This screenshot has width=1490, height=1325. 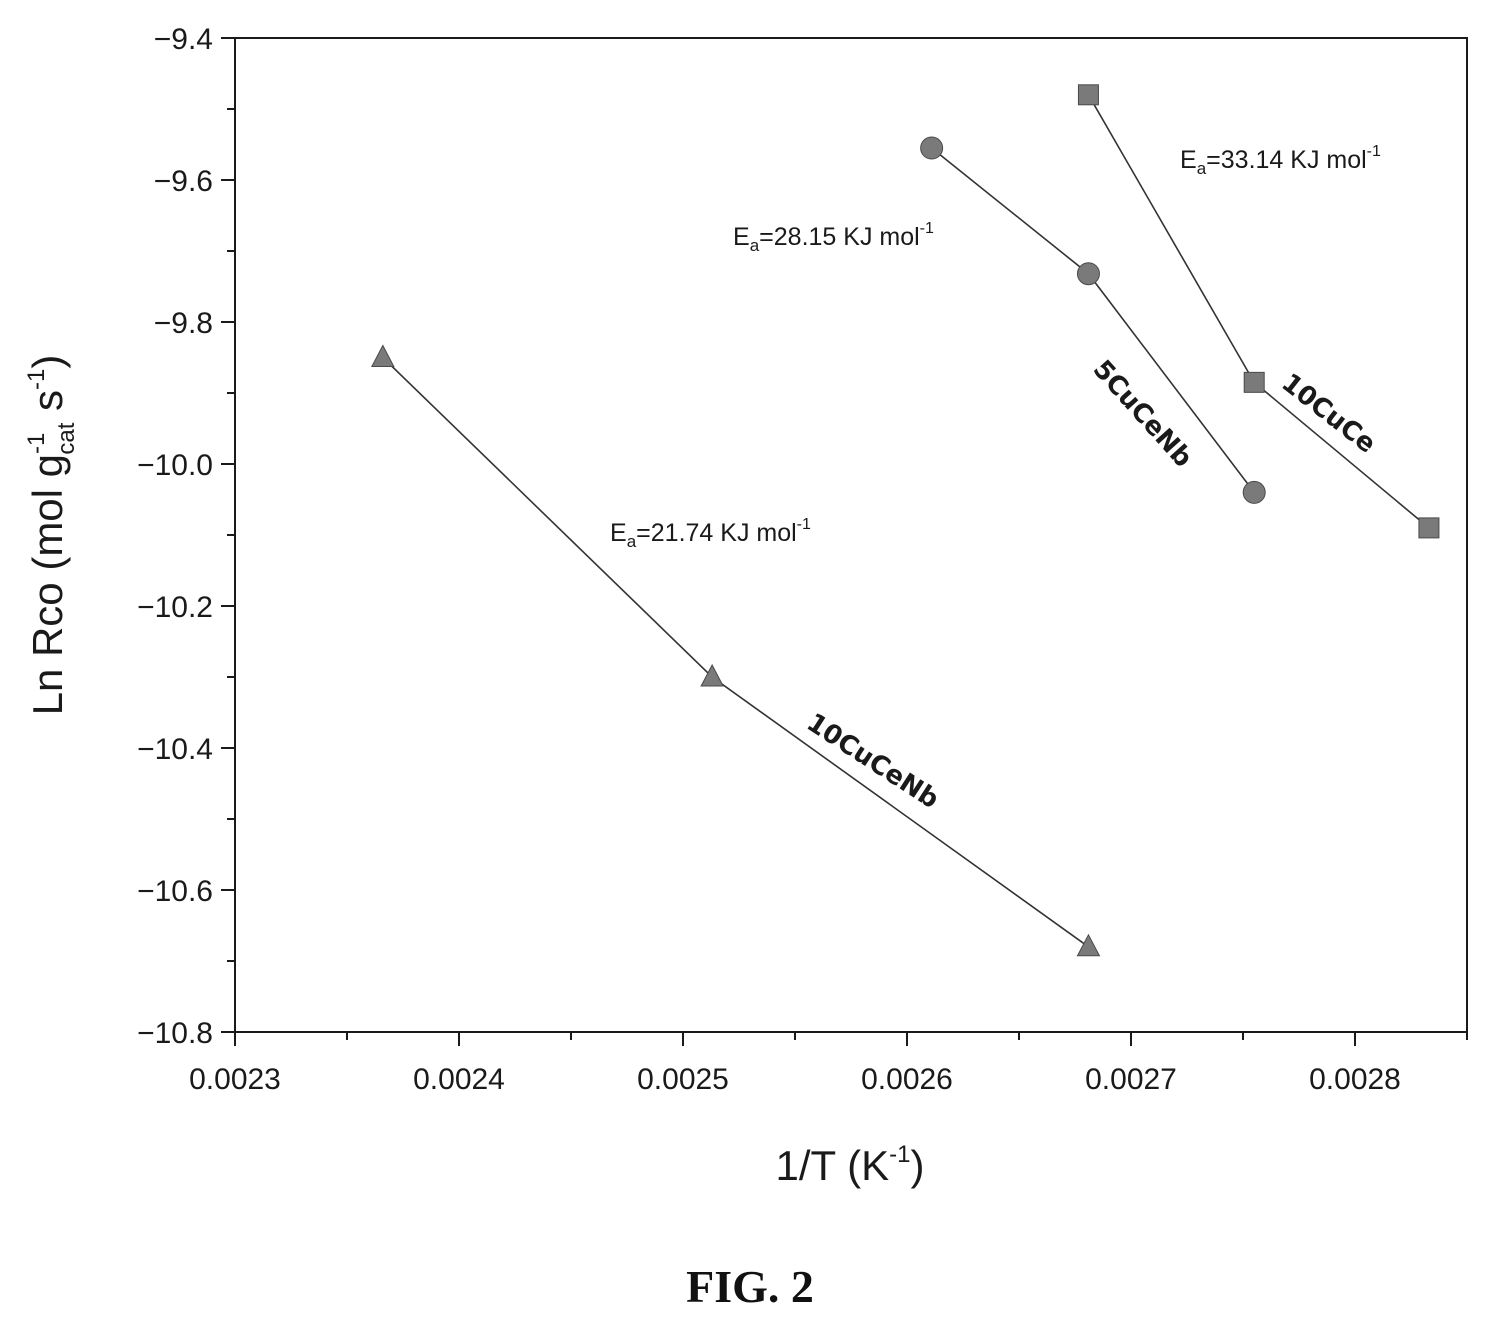 I want to click on x-tick-label: 0.0028, so click(x=1355, y=1079).